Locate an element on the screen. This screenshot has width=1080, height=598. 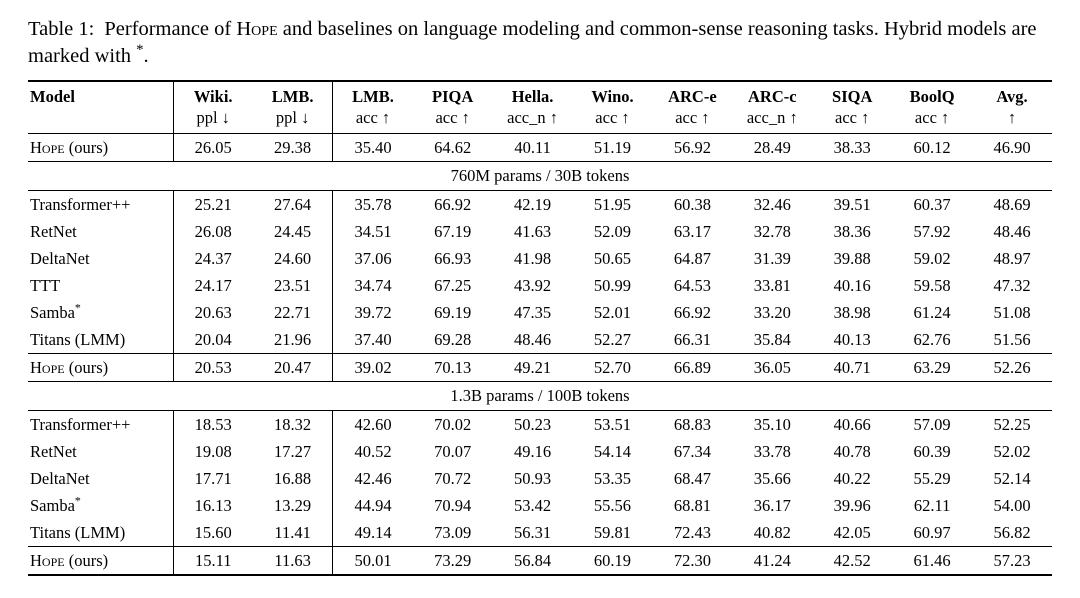
column-label: LMB. is located at coordinates (292, 97).